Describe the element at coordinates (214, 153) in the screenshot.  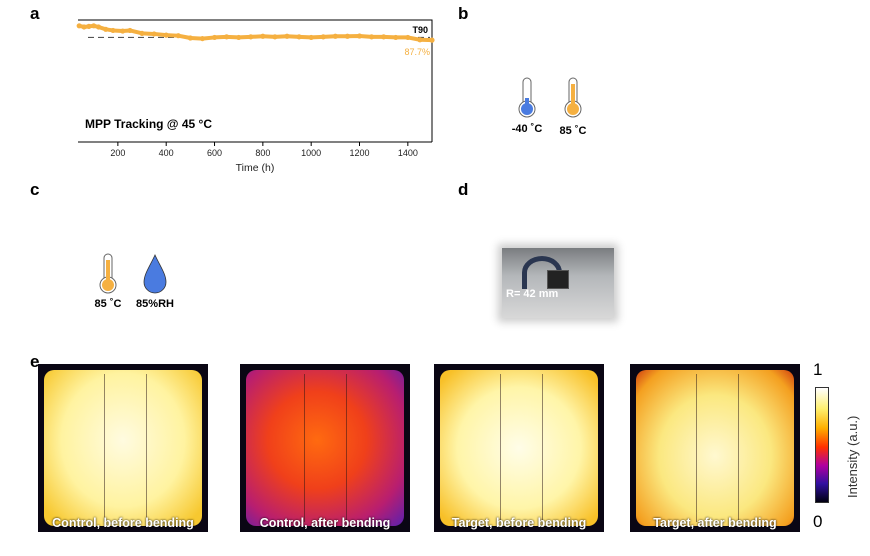
I see `x-tick-label: 600` at that location.